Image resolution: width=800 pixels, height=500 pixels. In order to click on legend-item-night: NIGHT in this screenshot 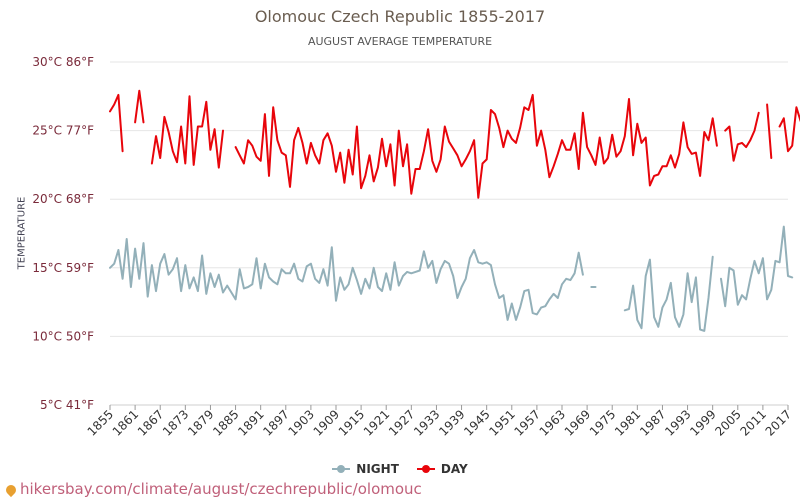, I will do `click(365, 469)`.